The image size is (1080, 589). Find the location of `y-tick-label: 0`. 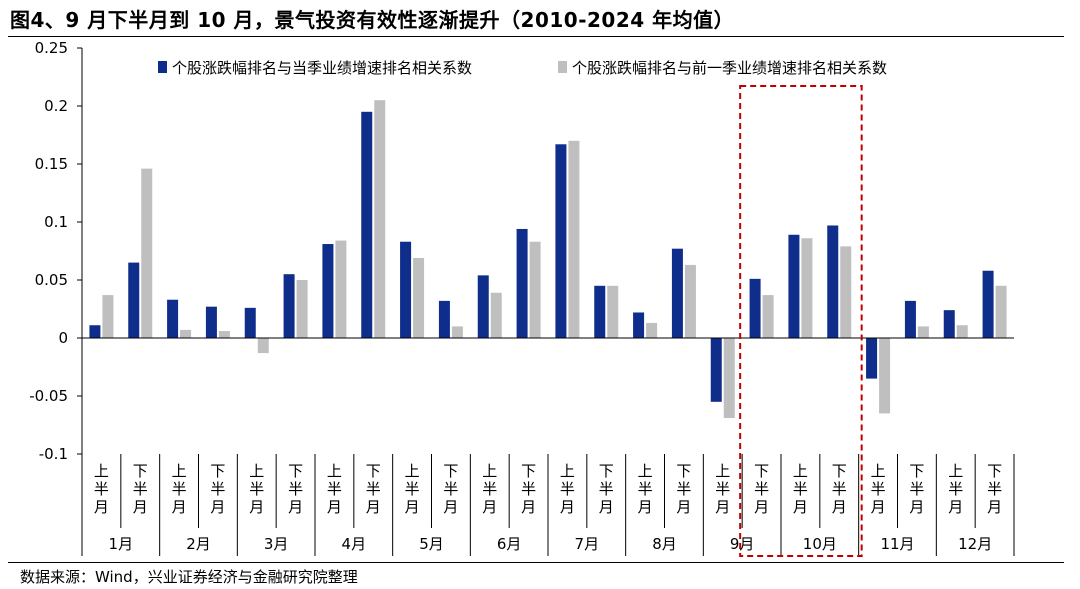

y-tick-label: 0 is located at coordinates (63, 338).